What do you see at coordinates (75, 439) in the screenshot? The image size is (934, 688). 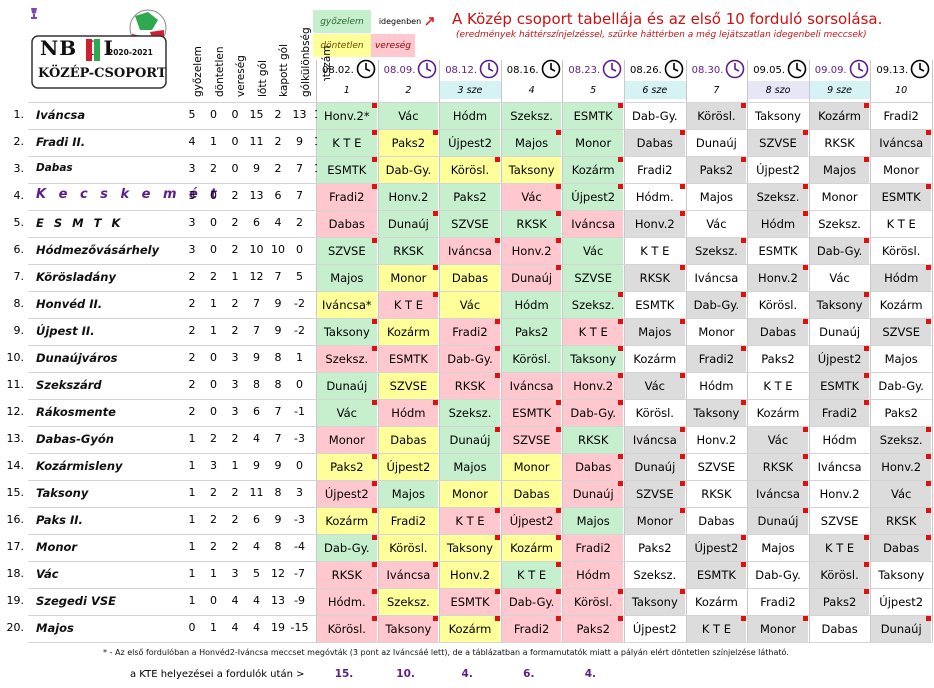 I see `team-name: Dabas-Gyón` at bounding box center [75, 439].